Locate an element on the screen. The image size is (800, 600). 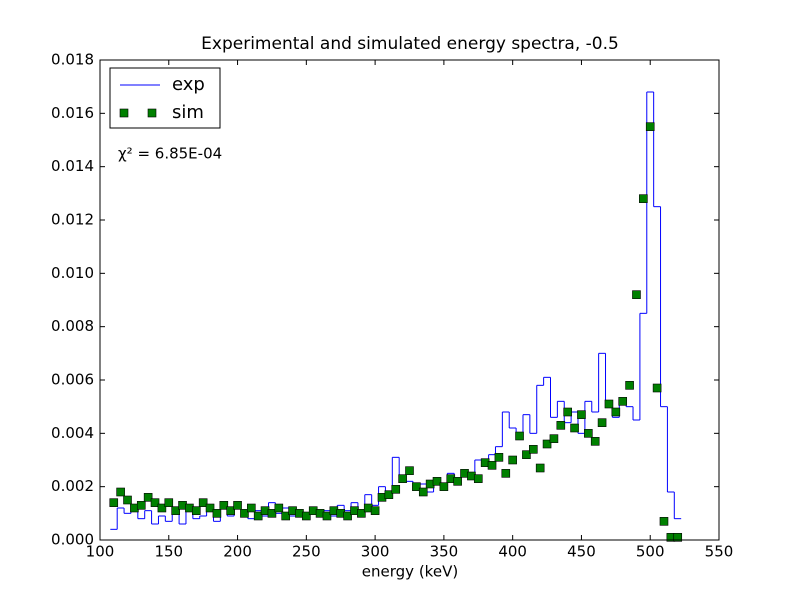
x-tick-label: 250 is located at coordinates (306, 552).